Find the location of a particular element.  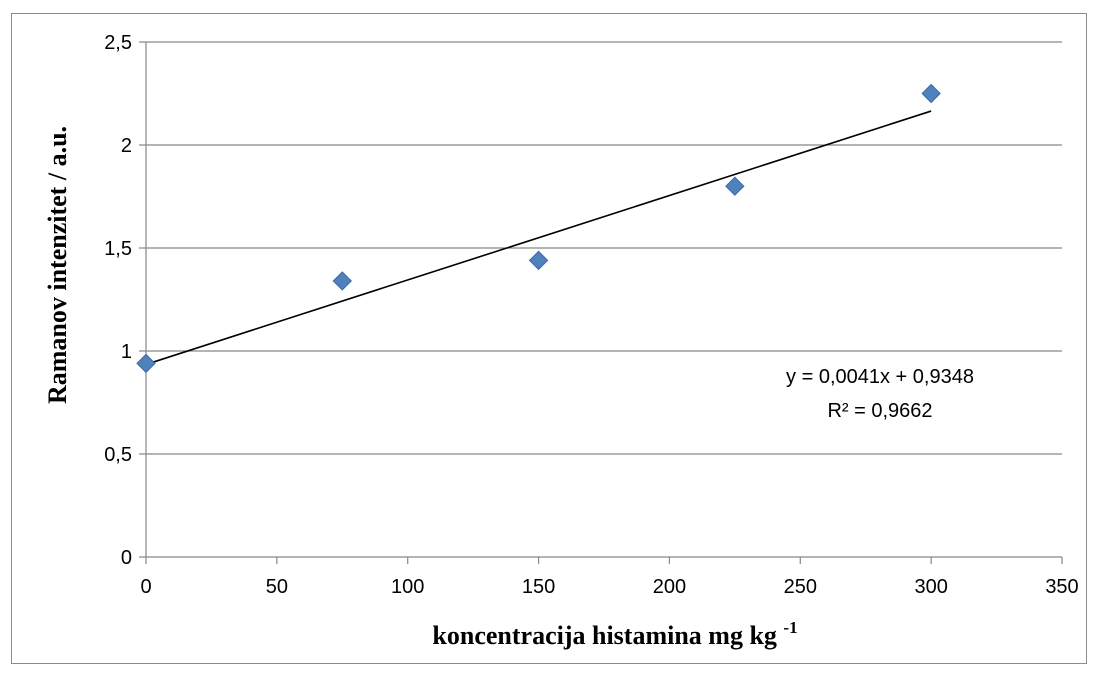

x-tick-label: 250 is located at coordinates (800, 587).